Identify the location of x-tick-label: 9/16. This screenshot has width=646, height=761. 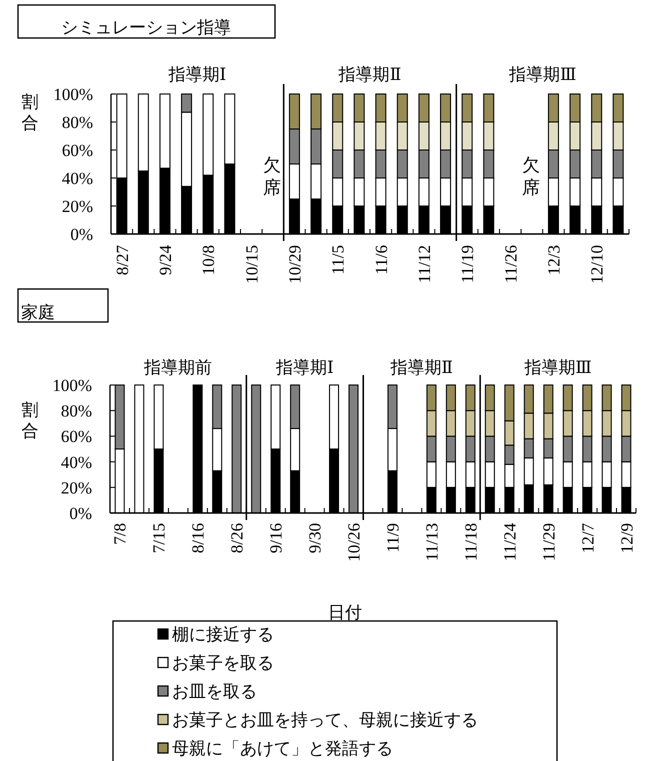
(276, 538).